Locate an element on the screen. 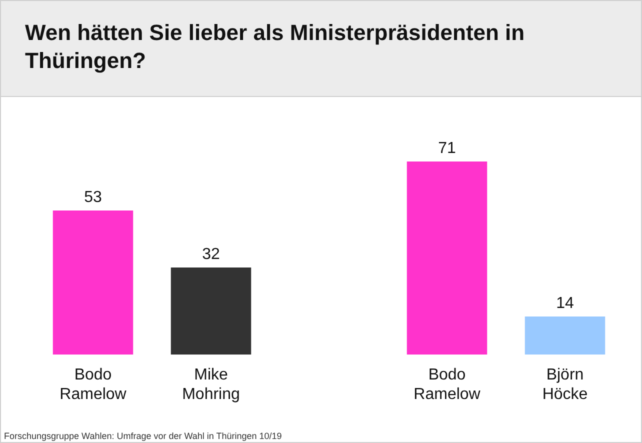 The width and height of the screenshot is (642, 443). x-tick-label: Björn Höcke is located at coordinates (565, 384).